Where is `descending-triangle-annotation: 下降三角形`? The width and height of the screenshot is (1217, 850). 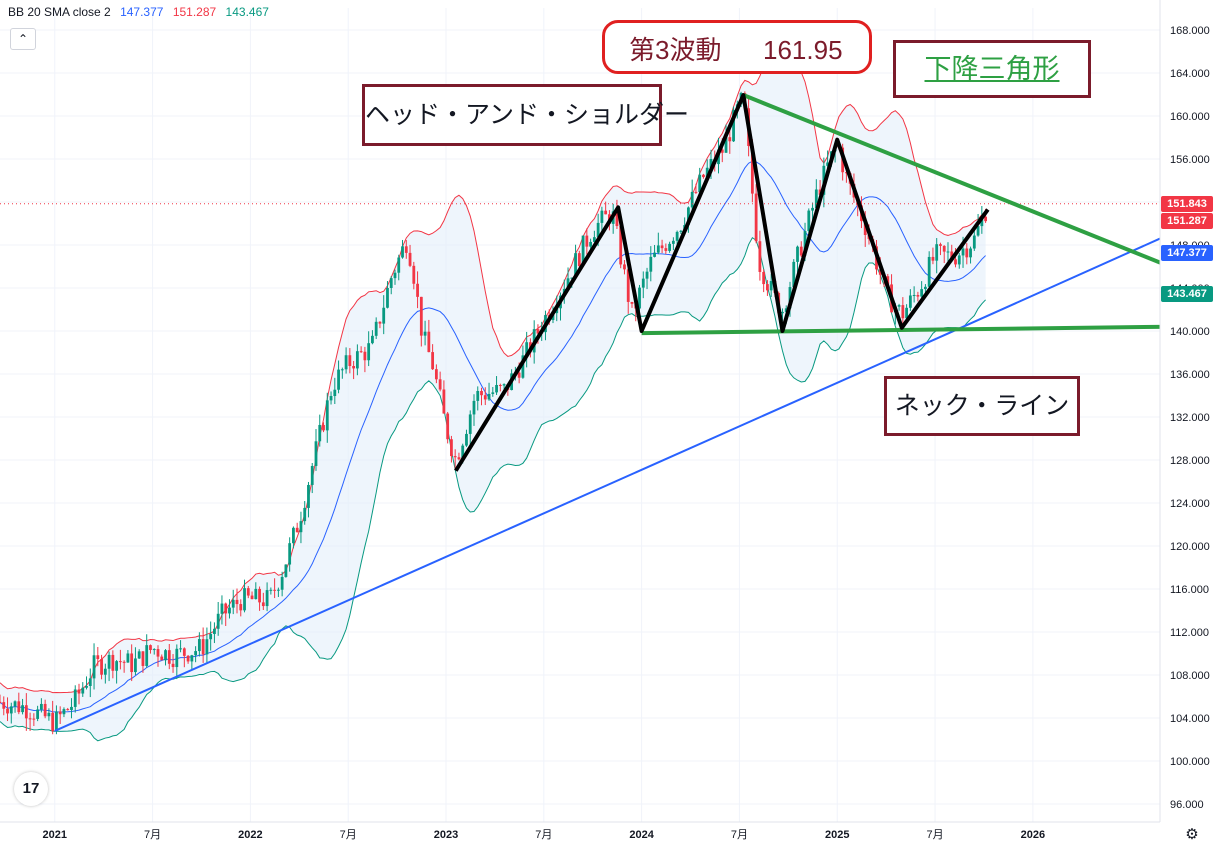 descending-triangle-annotation: 下降三角形 is located at coordinates (992, 69).